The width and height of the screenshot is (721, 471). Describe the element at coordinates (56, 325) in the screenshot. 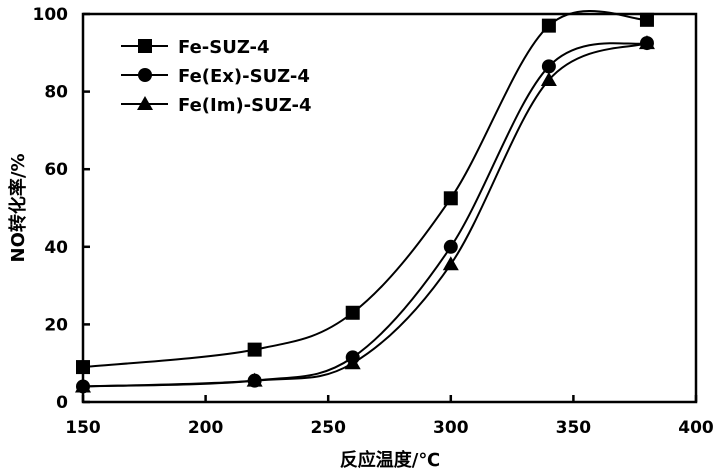

I see `y-tick-label: 20` at that location.